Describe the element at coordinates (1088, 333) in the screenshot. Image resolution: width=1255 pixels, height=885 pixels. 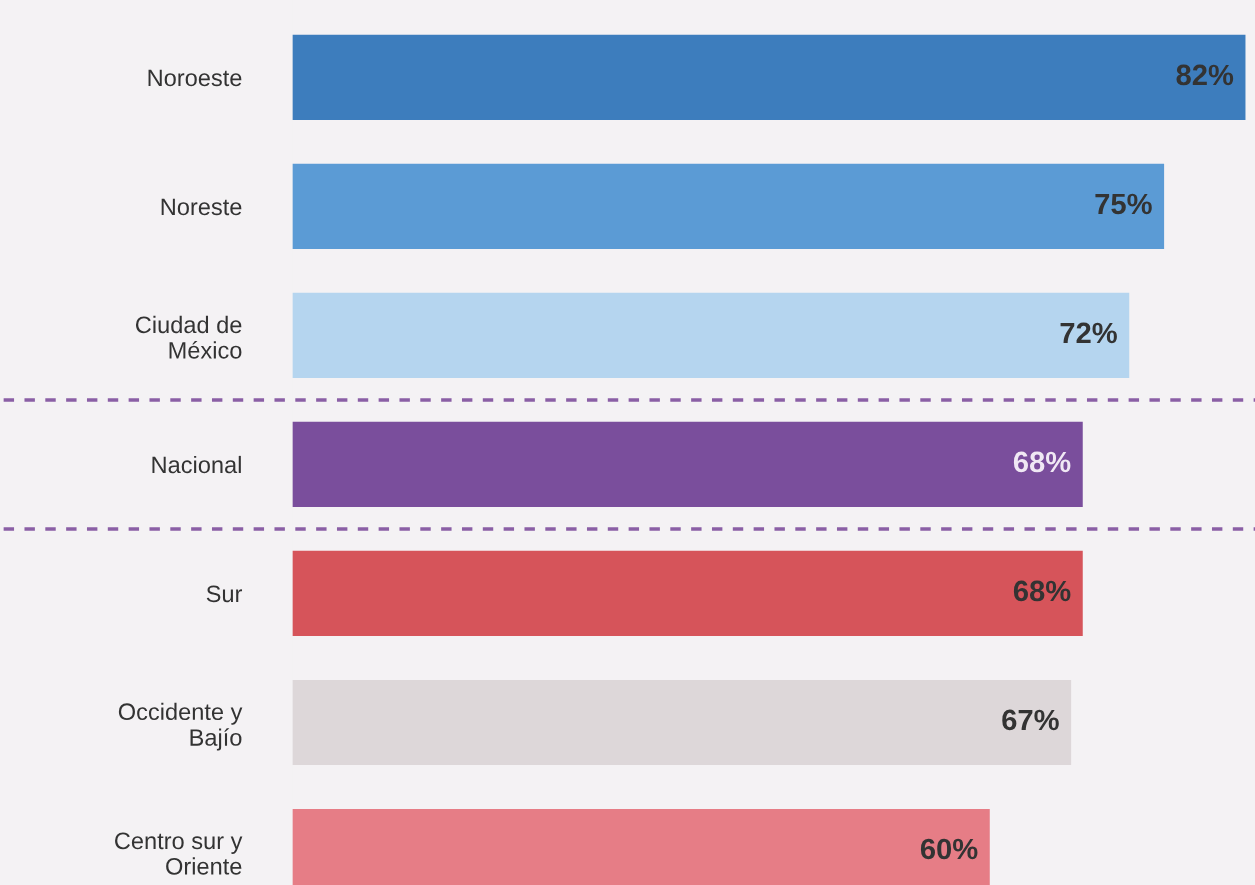
I see `data-label: 72%` at that location.